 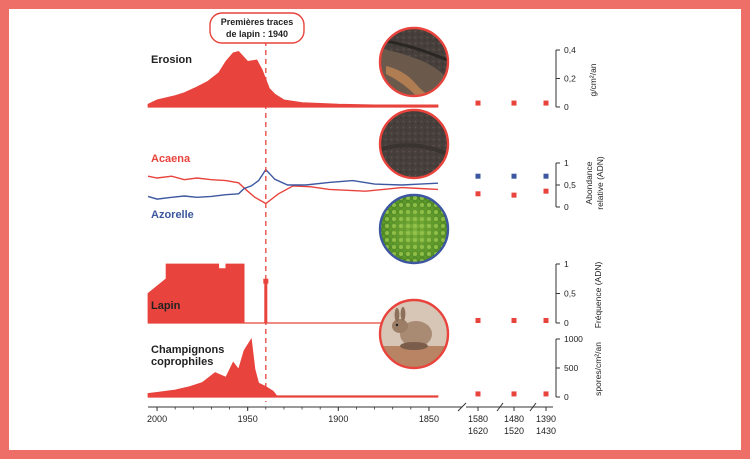 I want to click on lapin-photo, so click(x=414, y=334).